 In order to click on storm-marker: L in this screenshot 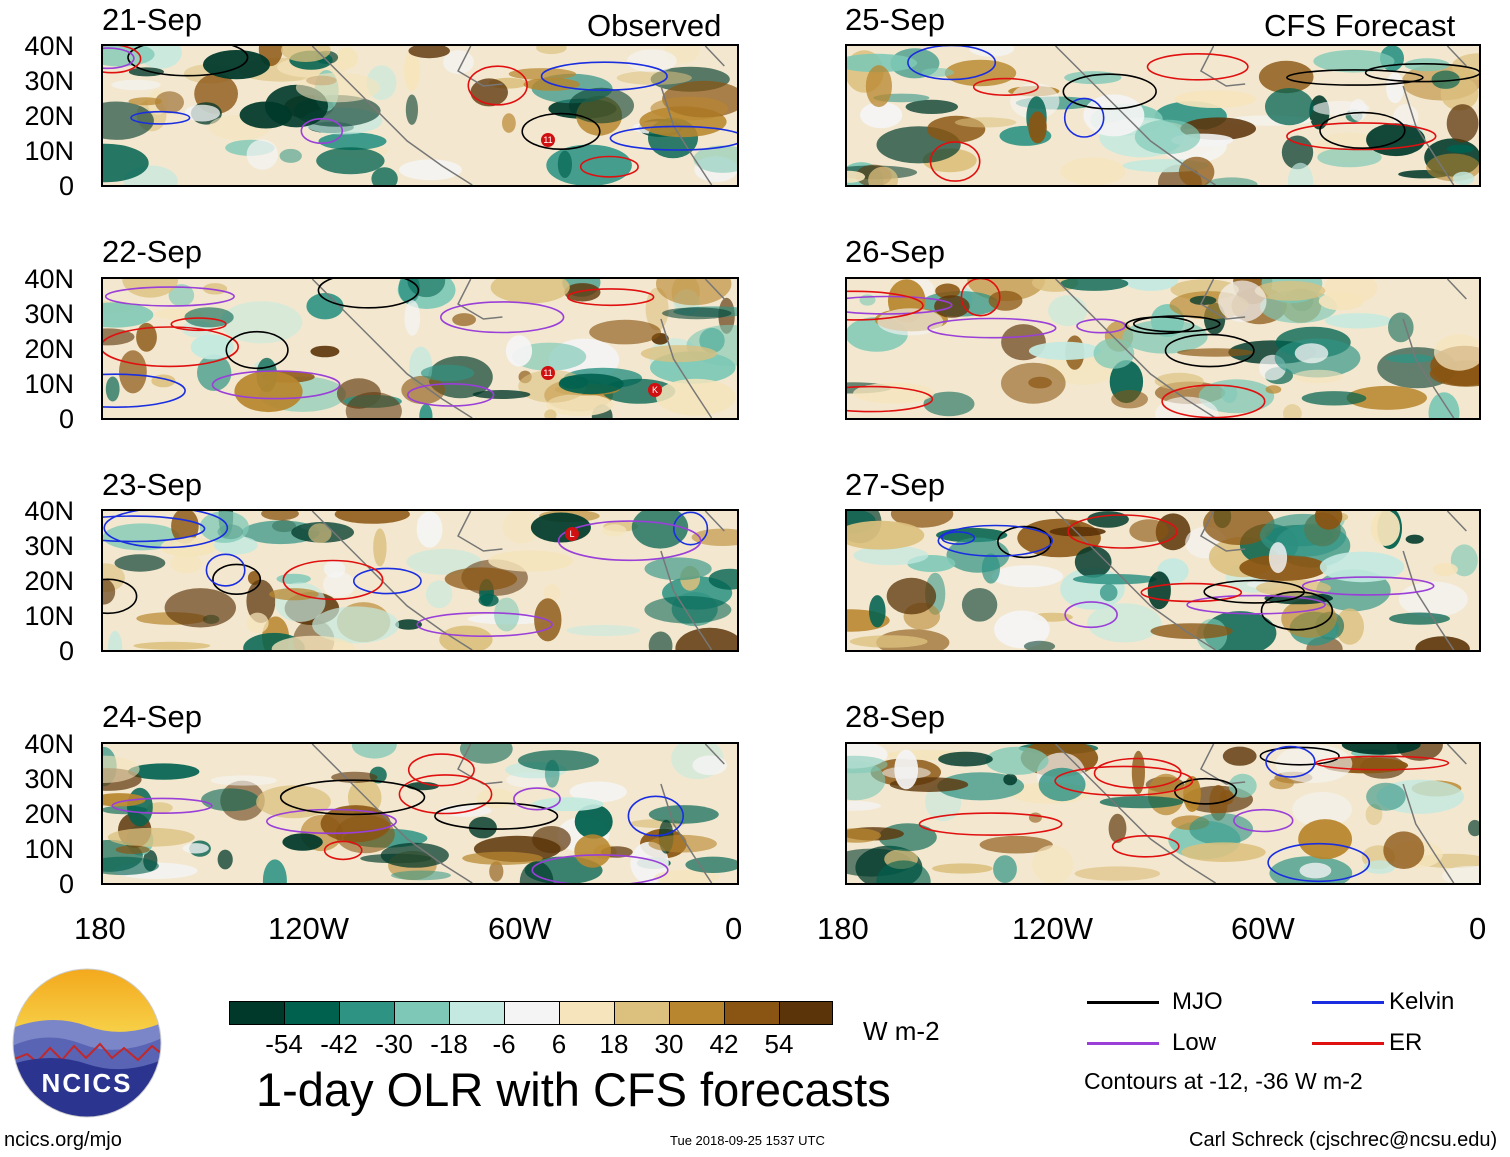, I will do `click(572, 534)`.